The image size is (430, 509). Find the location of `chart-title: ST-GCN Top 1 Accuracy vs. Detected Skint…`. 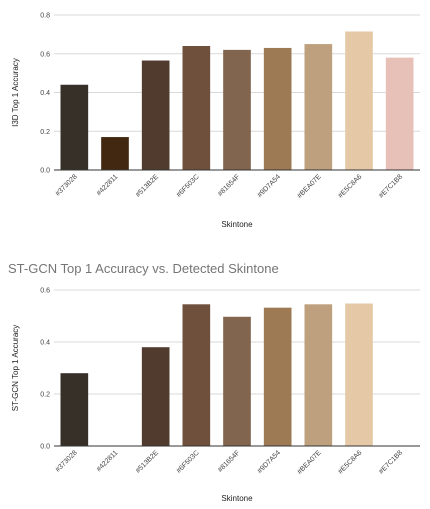

chart-title: ST-GCN Top 1 Accuracy vs. Detected Skint… is located at coordinates (143, 268).